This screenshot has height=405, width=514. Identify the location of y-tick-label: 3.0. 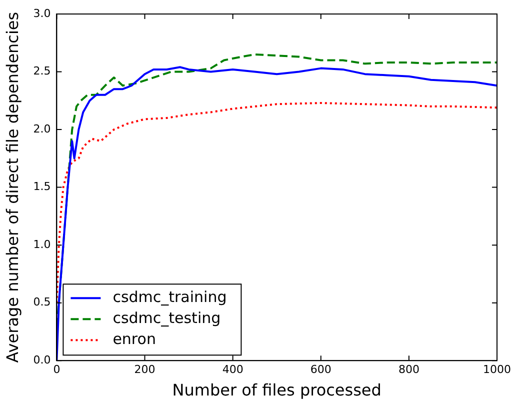
(42, 13).